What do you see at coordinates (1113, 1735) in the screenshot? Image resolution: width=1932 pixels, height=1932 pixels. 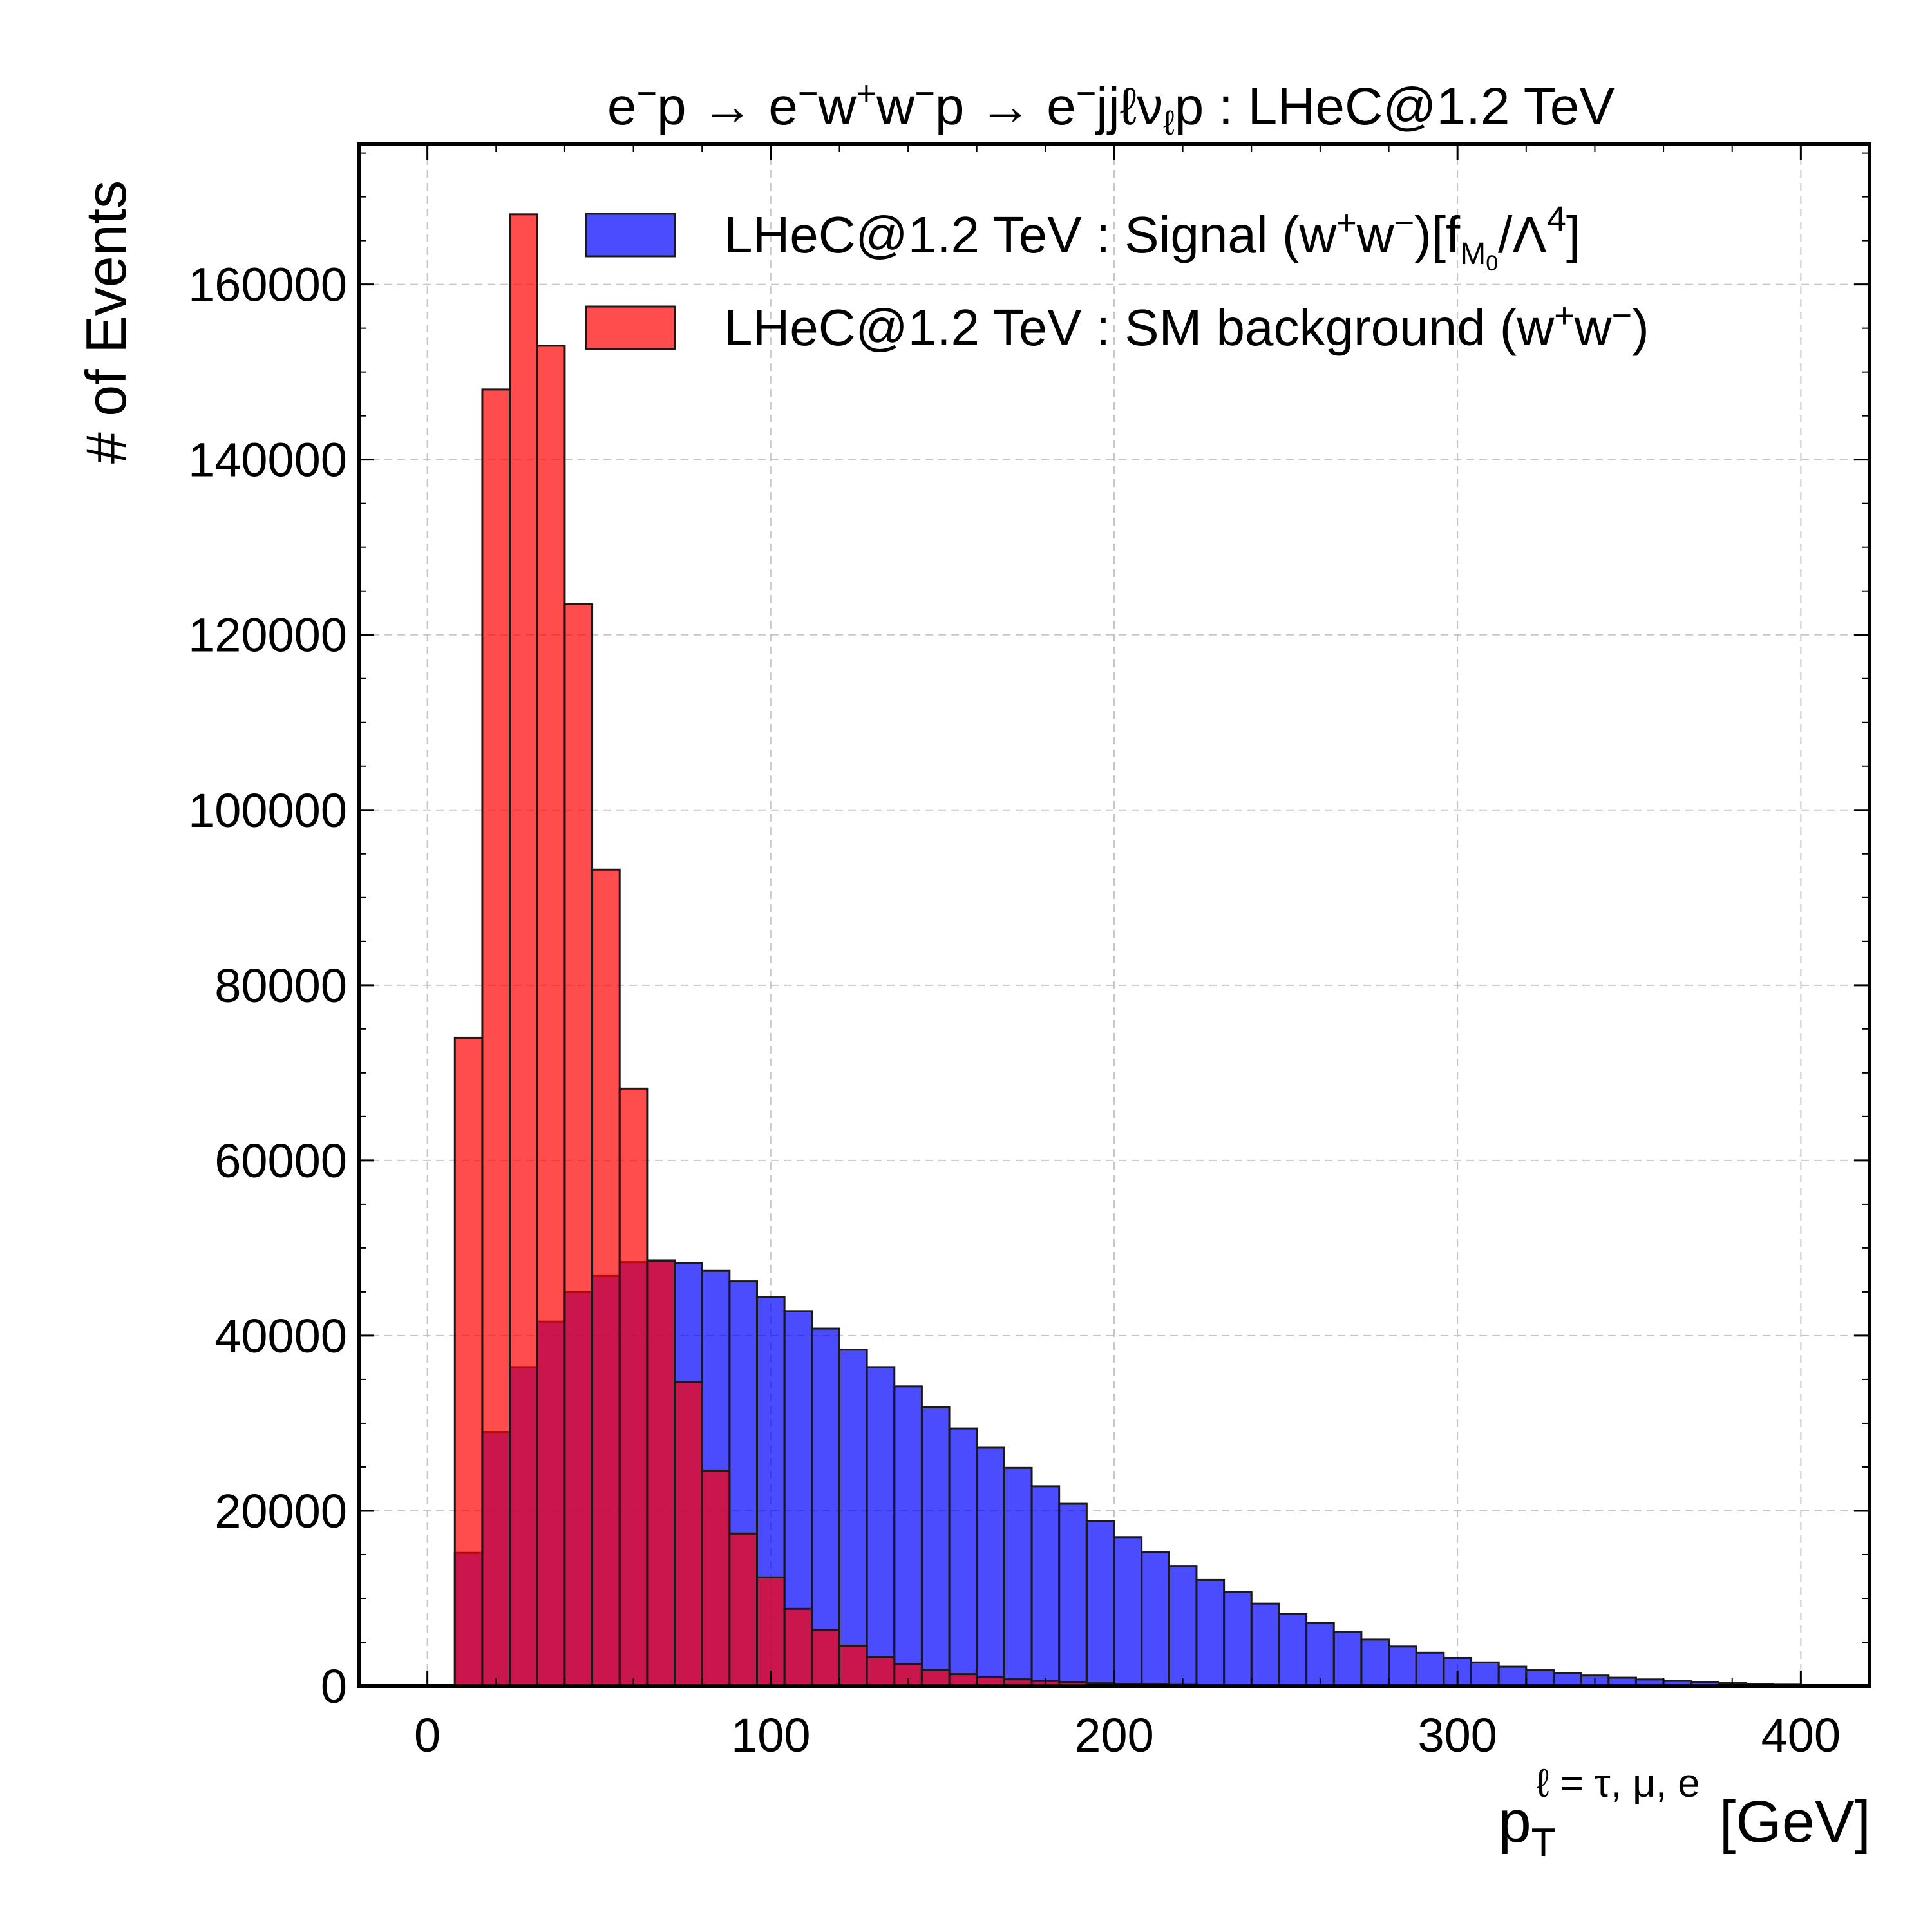 I see `x-tick-label: 200` at bounding box center [1113, 1735].